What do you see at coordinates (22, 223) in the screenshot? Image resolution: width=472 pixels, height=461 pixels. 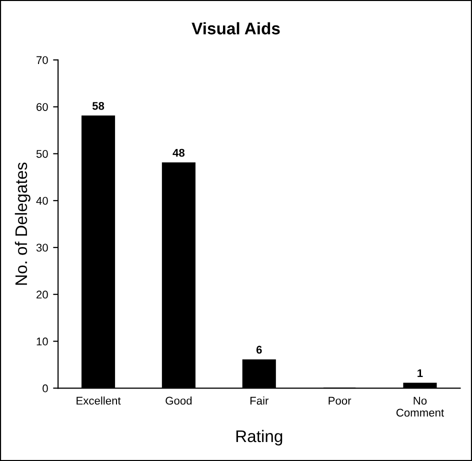 I see `y-axis-title: No. of Delegates` at bounding box center [22, 223].